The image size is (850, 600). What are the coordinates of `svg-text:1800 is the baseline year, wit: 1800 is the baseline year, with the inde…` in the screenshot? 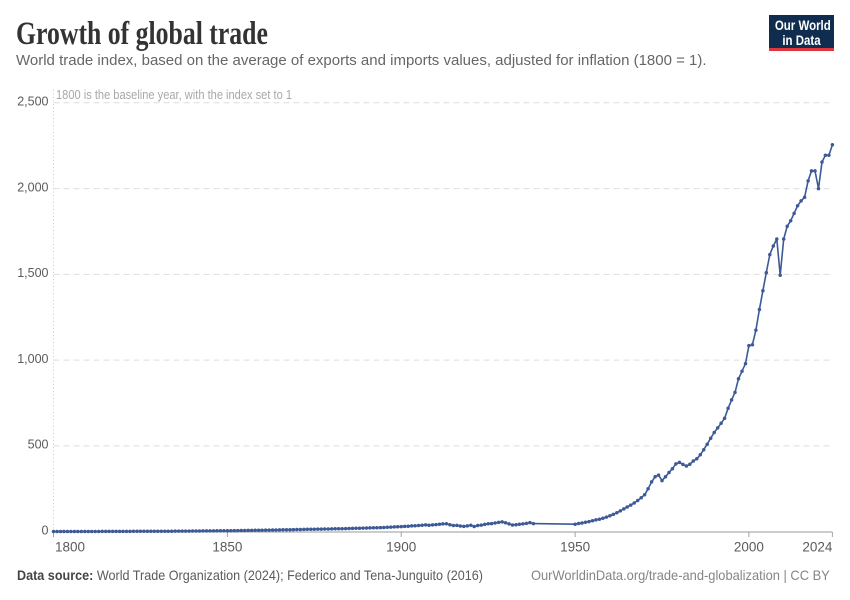 It's located at (174, 95).